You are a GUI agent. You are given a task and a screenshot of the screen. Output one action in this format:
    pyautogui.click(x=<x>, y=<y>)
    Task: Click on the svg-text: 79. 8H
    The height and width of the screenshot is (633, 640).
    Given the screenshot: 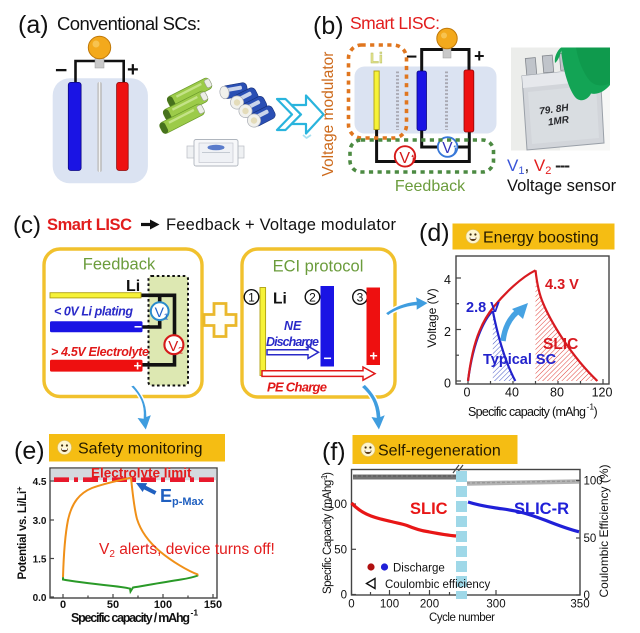 What is the action you would take?
    pyautogui.click(x=554, y=109)
    